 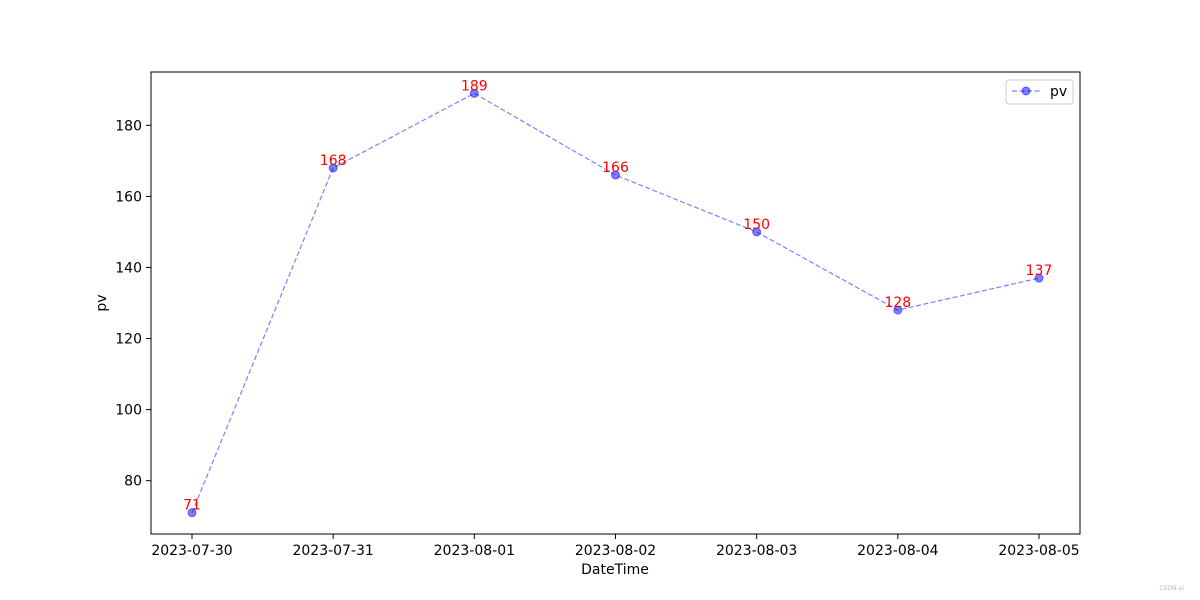 What do you see at coordinates (474, 551) in the screenshot?
I see `x-tick-label: 2023-08-01` at bounding box center [474, 551].